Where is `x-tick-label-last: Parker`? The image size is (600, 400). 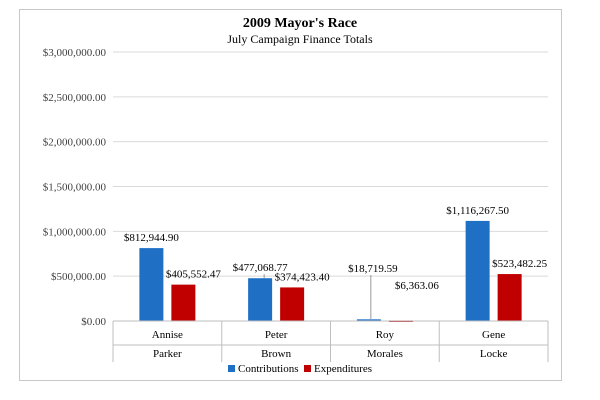 x-tick-label-last: Parker is located at coordinates (167, 354).